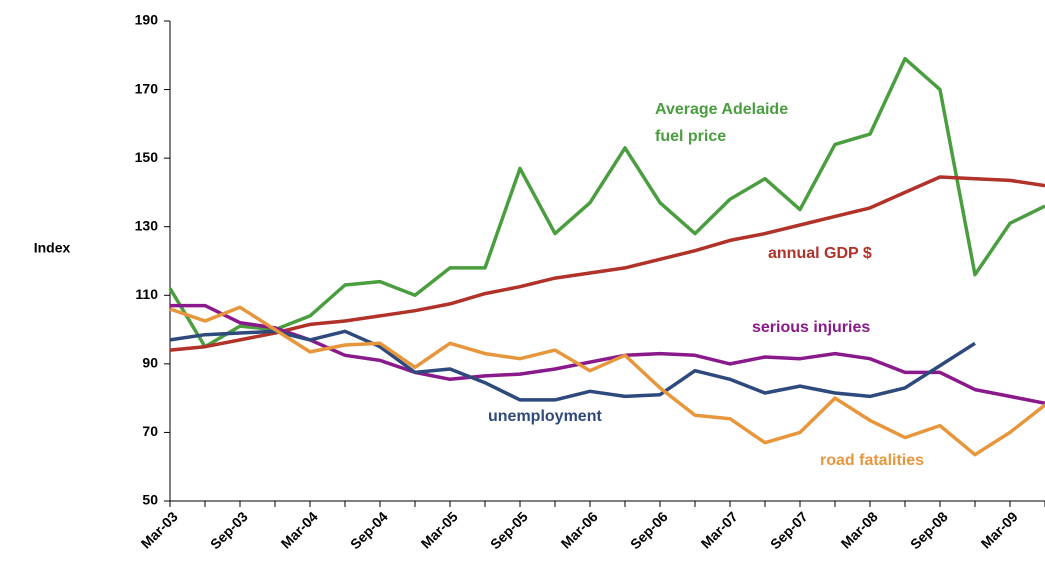 The image size is (1045, 584). I want to click on y-tick-label: 150, so click(147, 157).